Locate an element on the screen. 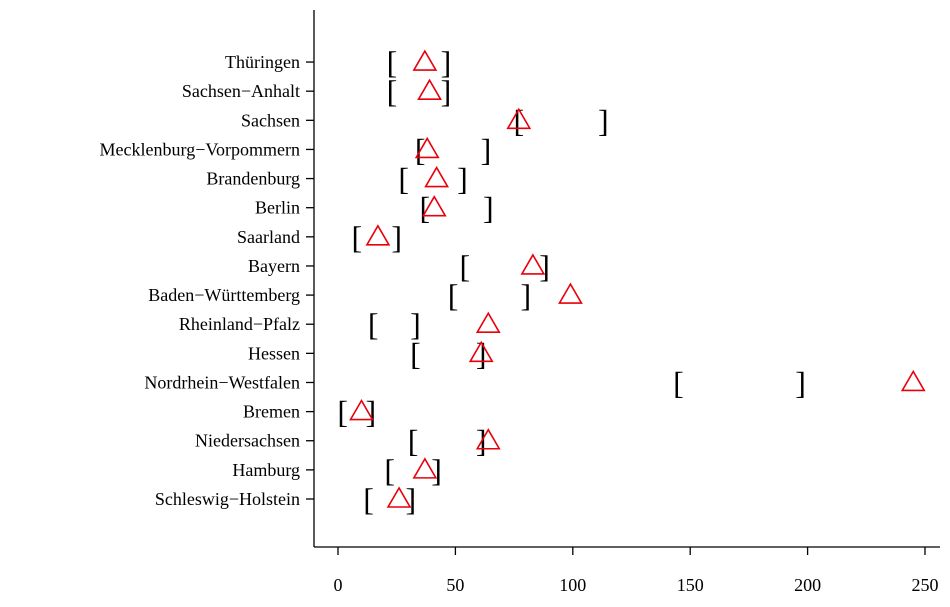  category-label: Mecklenburg−Vorpommern is located at coordinates (200, 149).